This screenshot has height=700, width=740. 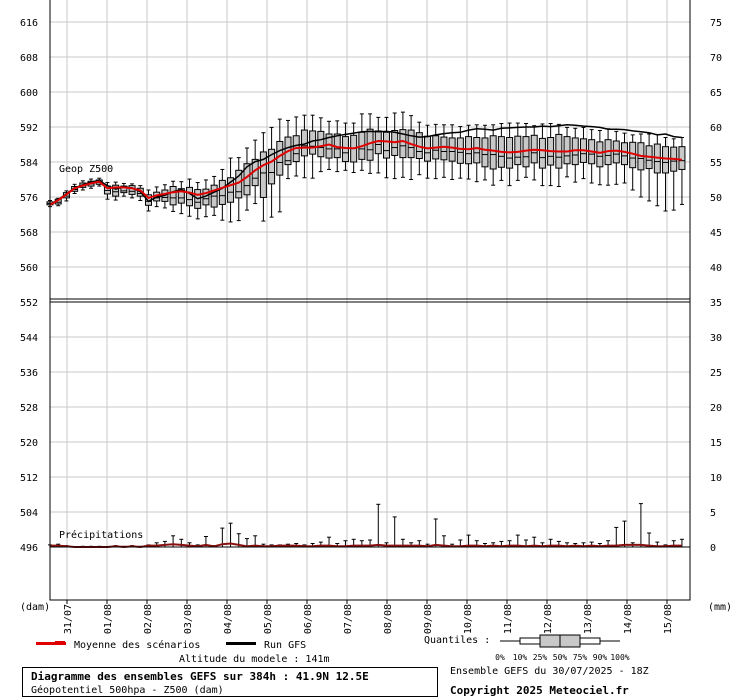 I want to click on quantile-tick-label: 75%, so click(x=580, y=657).